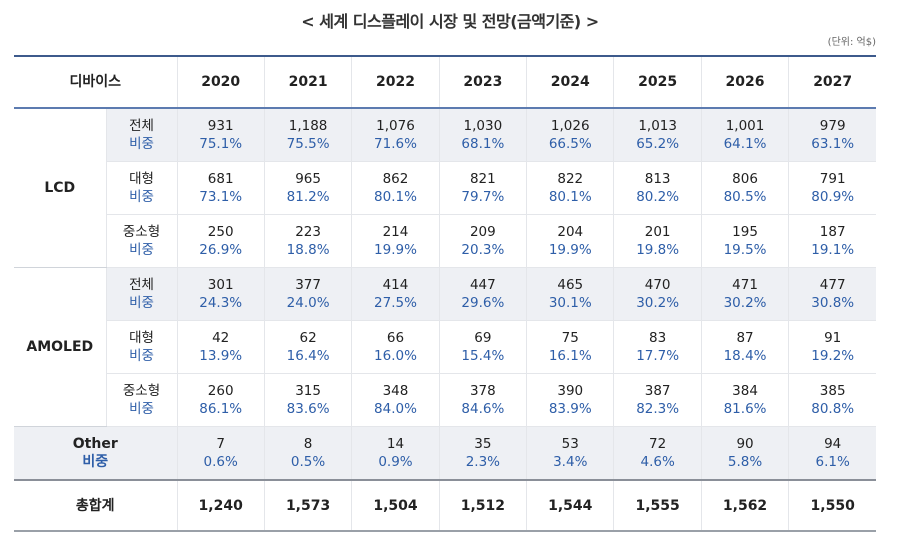  I want to click on value-cell: 414 27.5%, so click(395, 294).